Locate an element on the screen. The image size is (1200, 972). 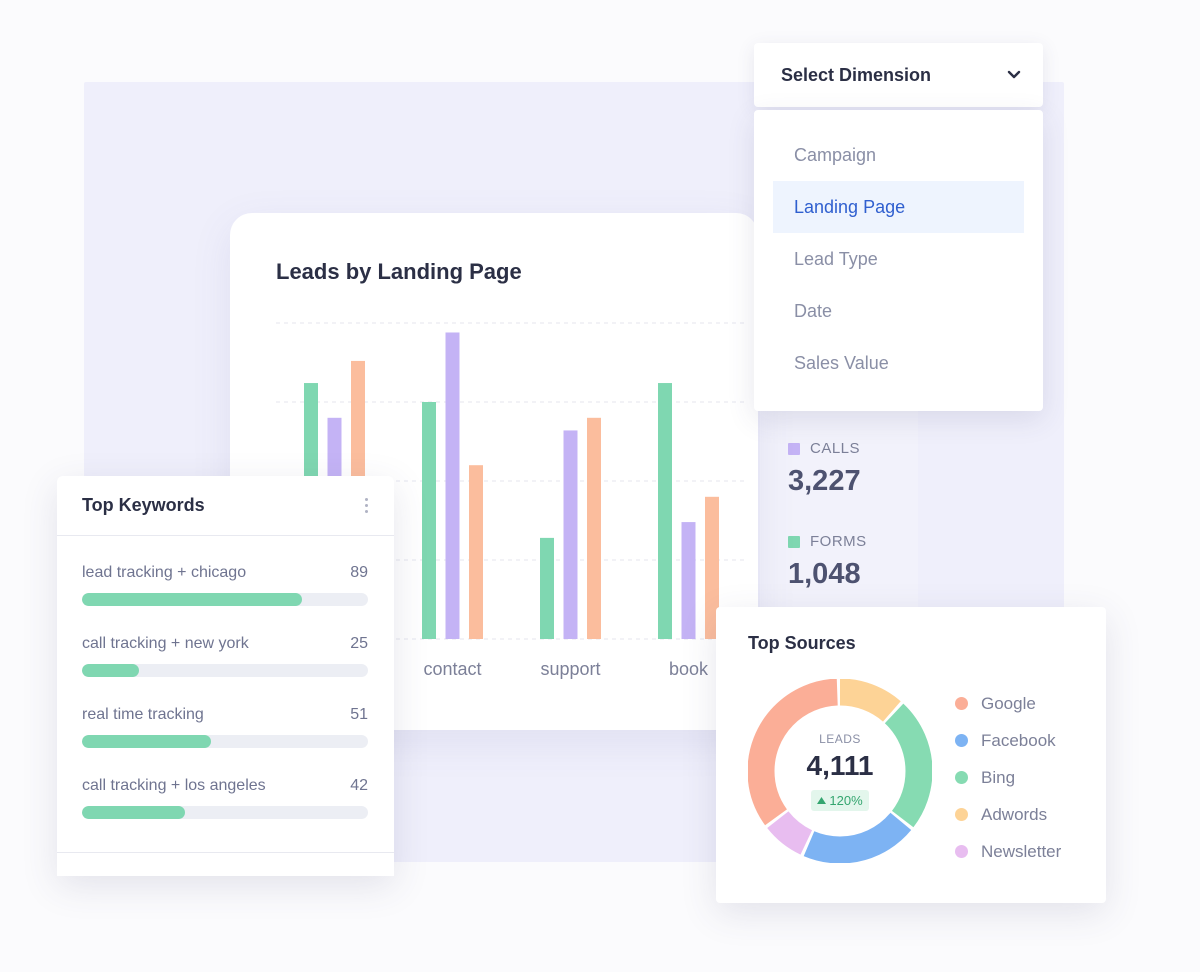
leads-total: 4,111 is located at coordinates (840, 765).